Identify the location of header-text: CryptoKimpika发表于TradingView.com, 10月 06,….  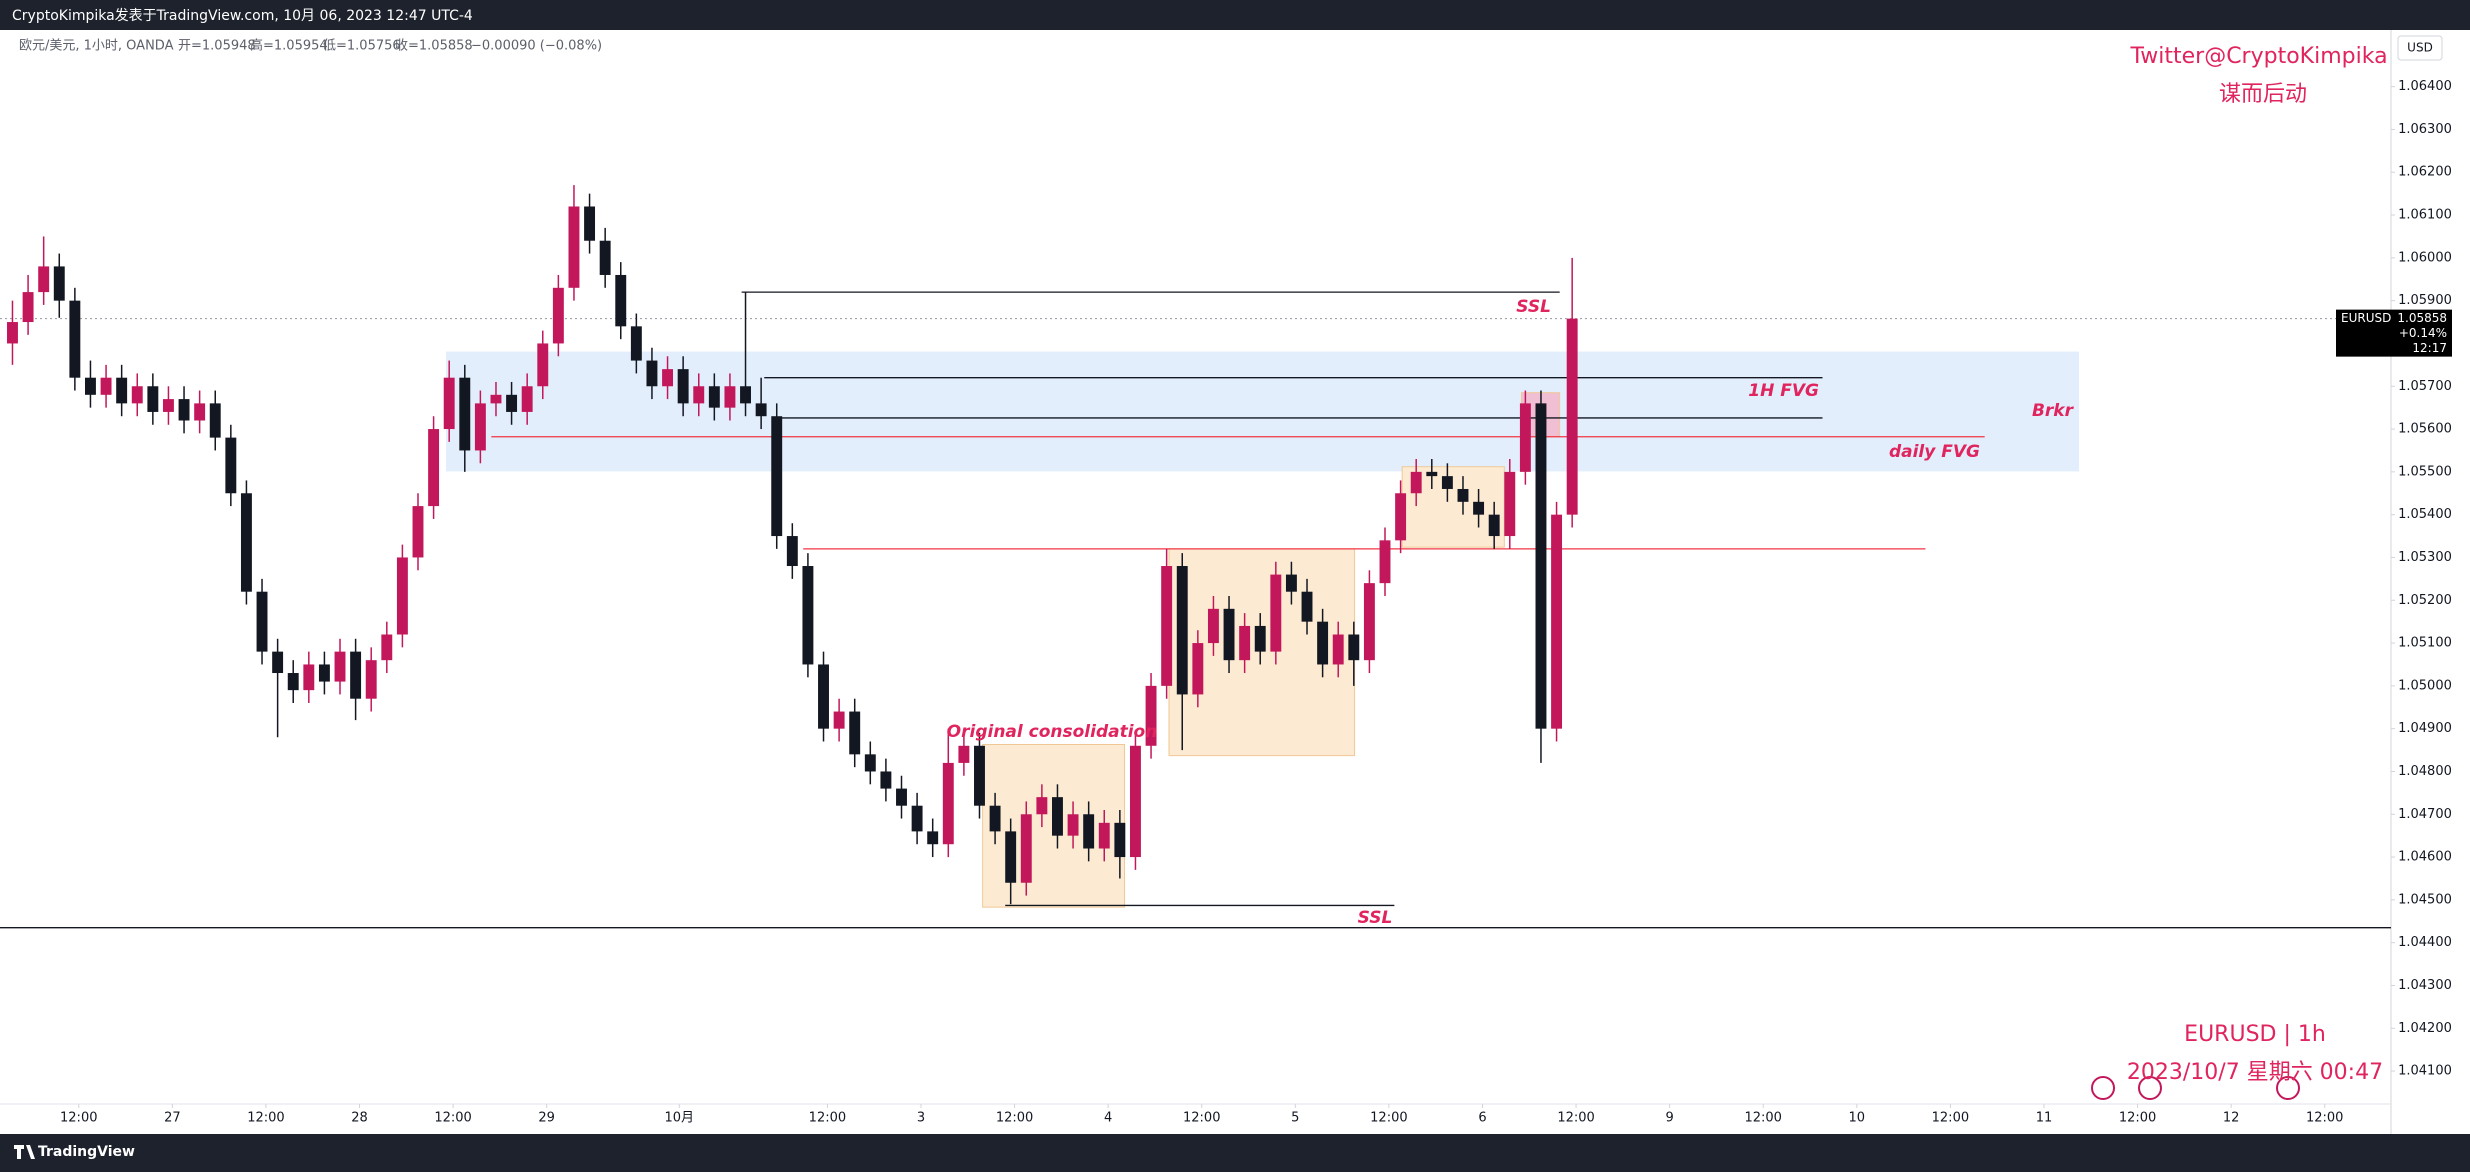
(242, 16).